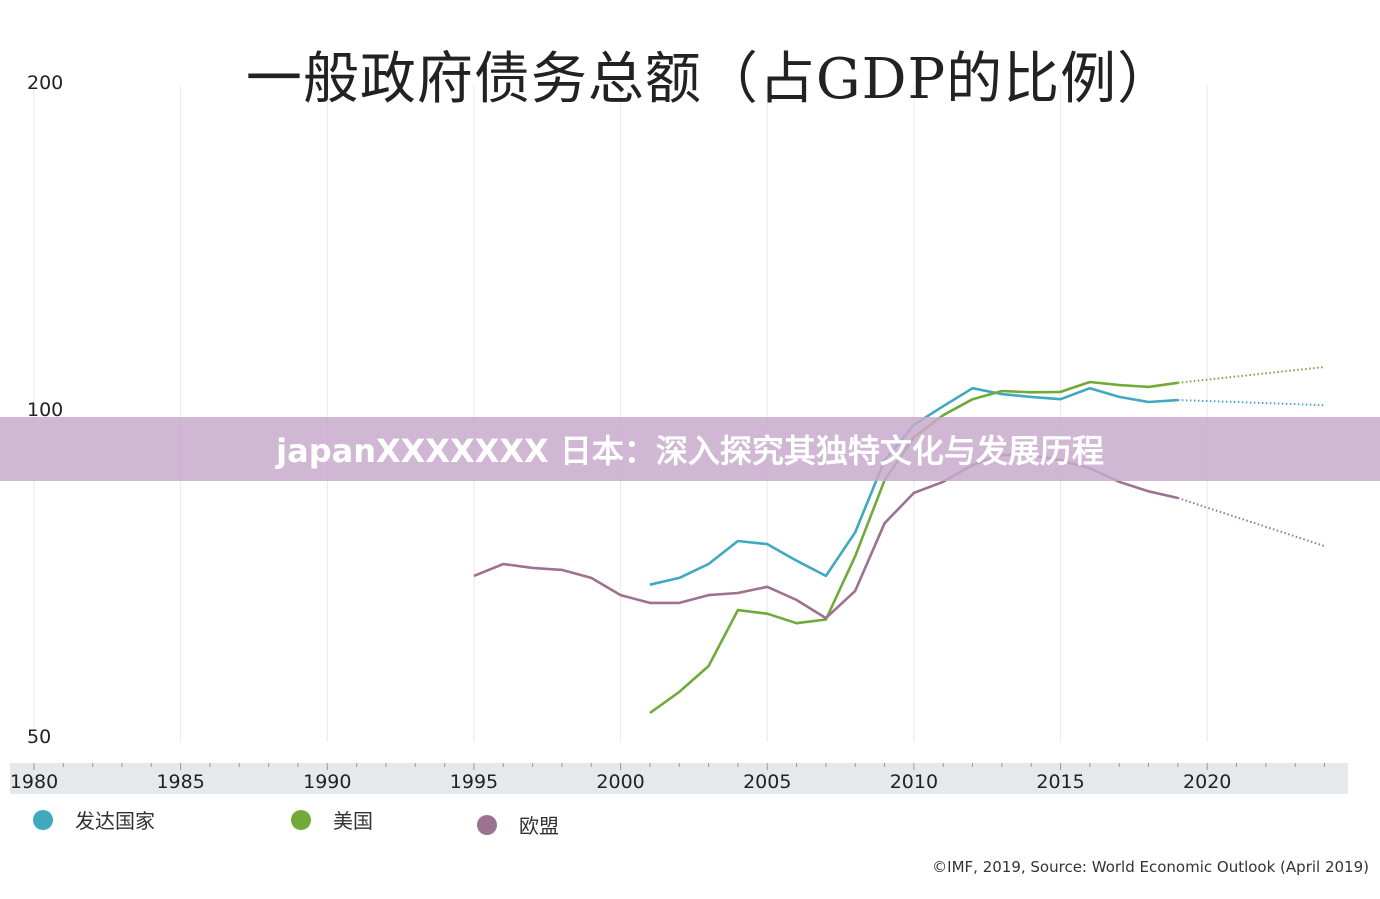  What do you see at coordinates (539, 826) in the screenshot?
I see `legend-label: 欧盟` at bounding box center [539, 826].